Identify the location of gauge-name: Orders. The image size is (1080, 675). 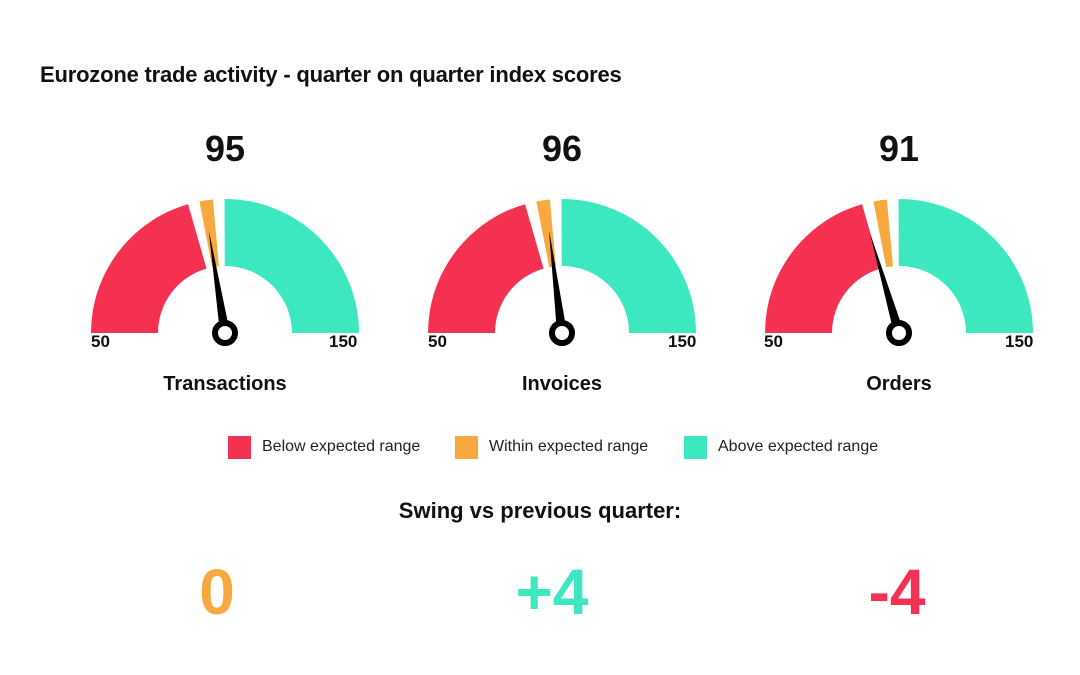
(899, 384).